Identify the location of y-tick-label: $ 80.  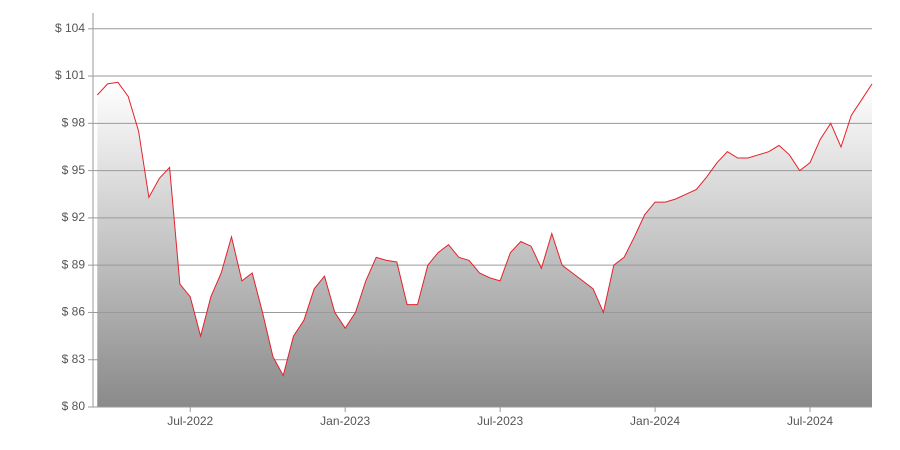
(74, 406).